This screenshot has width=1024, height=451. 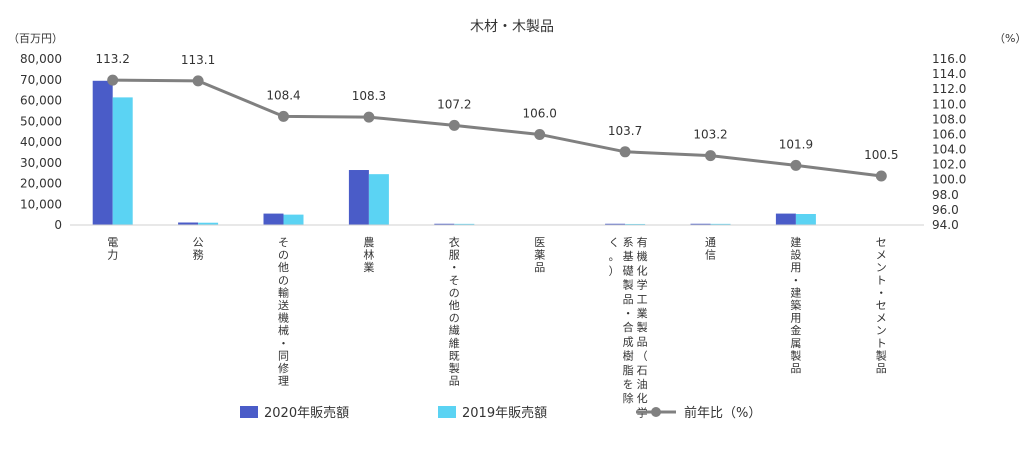 I want to click on category-label-char: を, so click(x=628, y=384).